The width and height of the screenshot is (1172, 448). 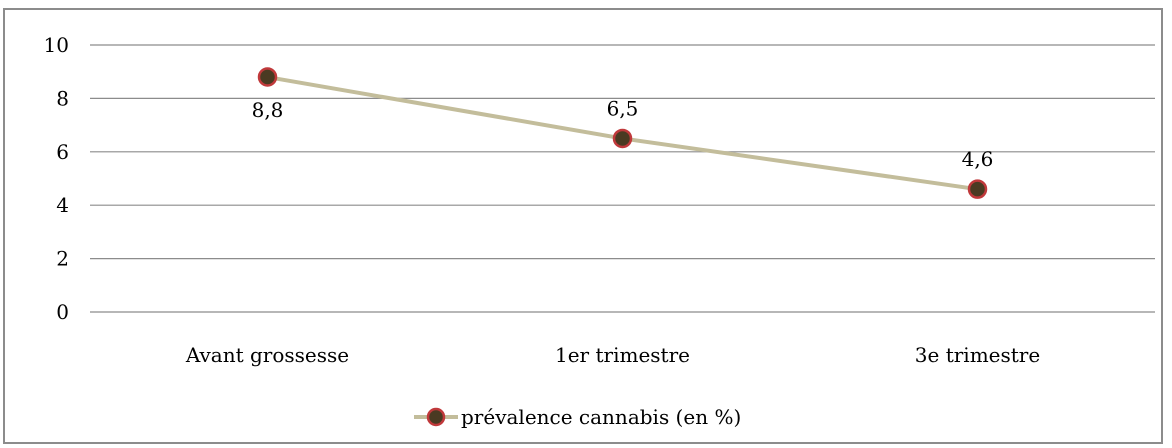 I want to click on x-category-label: Avant grossesse, so click(x=267, y=355).